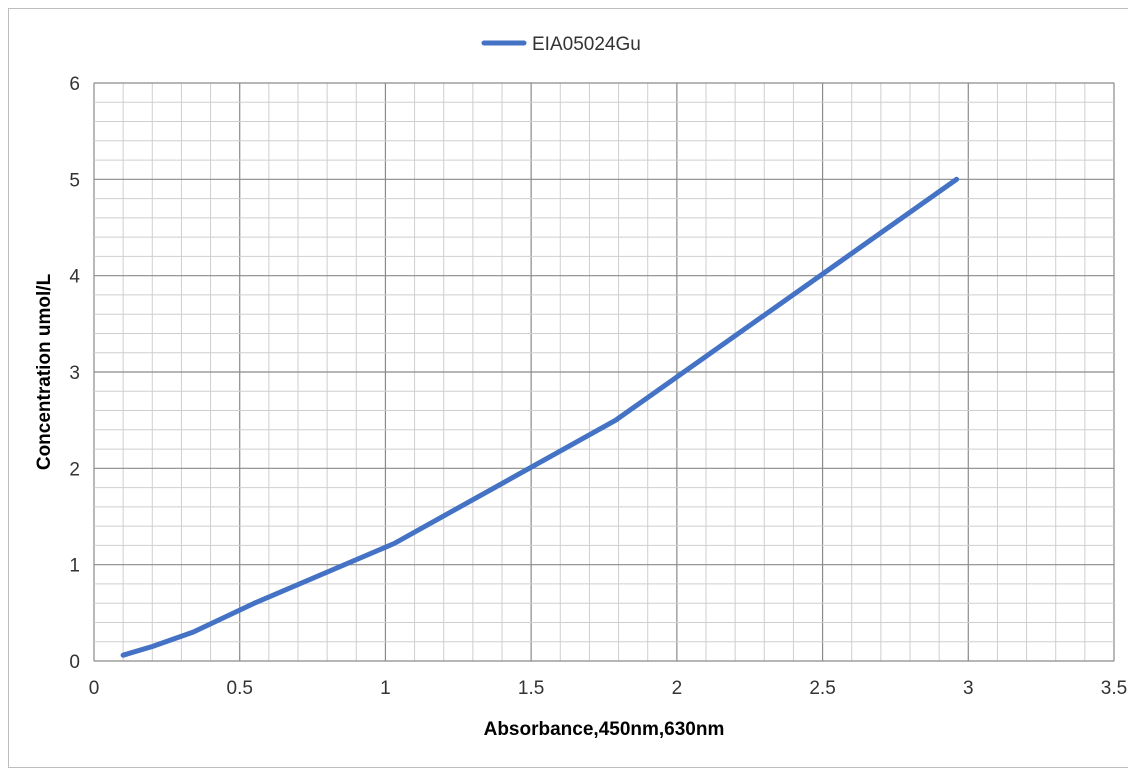  What do you see at coordinates (604, 729) in the screenshot?
I see `x-axis-title: Absorbance,450nm,630nm` at bounding box center [604, 729].